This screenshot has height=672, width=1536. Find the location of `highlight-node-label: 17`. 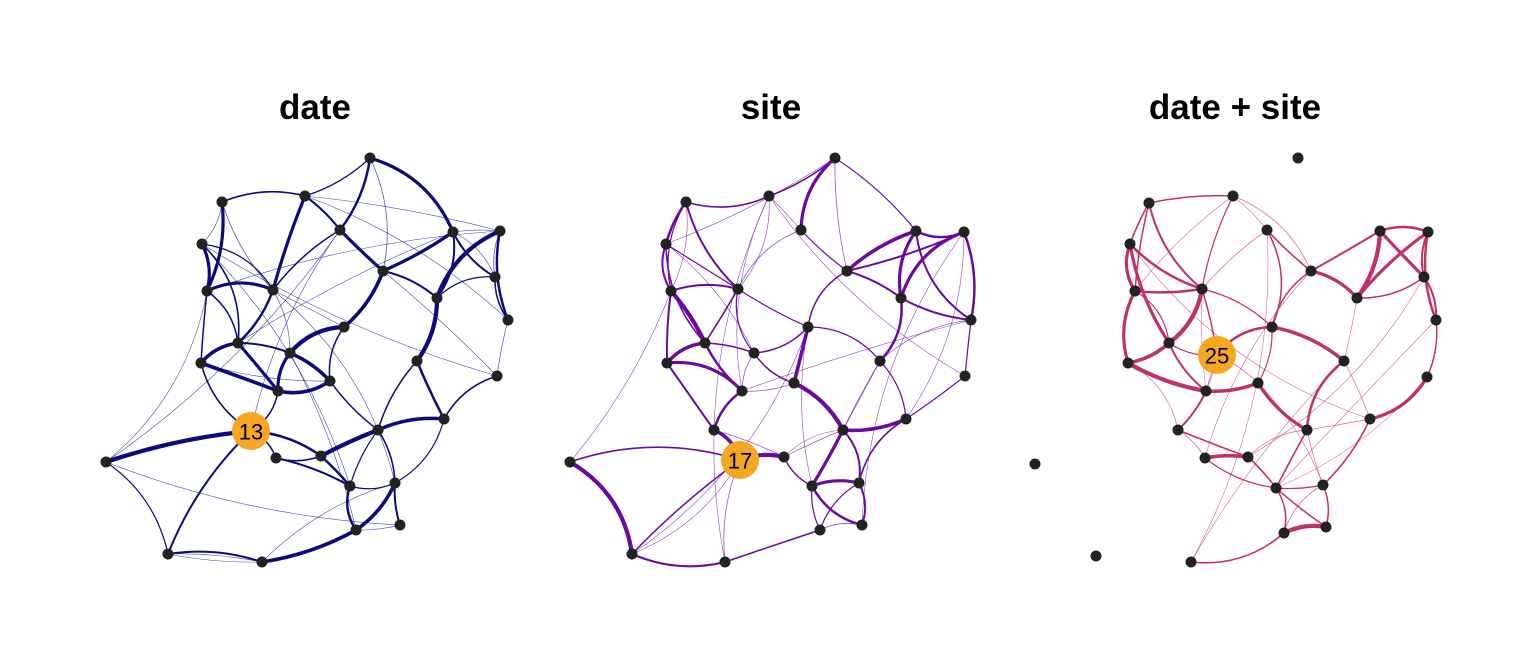

highlight-node-label: 17 is located at coordinates (740, 461).